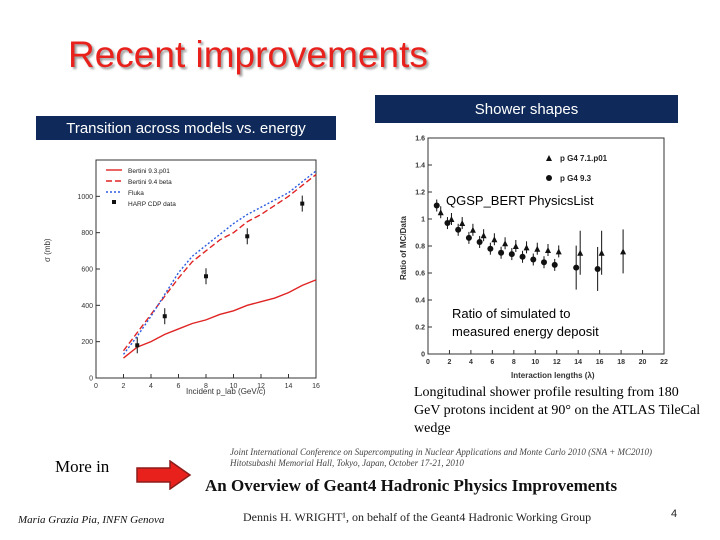  What do you see at coordinates (643, 362) in the screenshot?
I see `x-tick-label: 20` at bounding box center [643, 362].